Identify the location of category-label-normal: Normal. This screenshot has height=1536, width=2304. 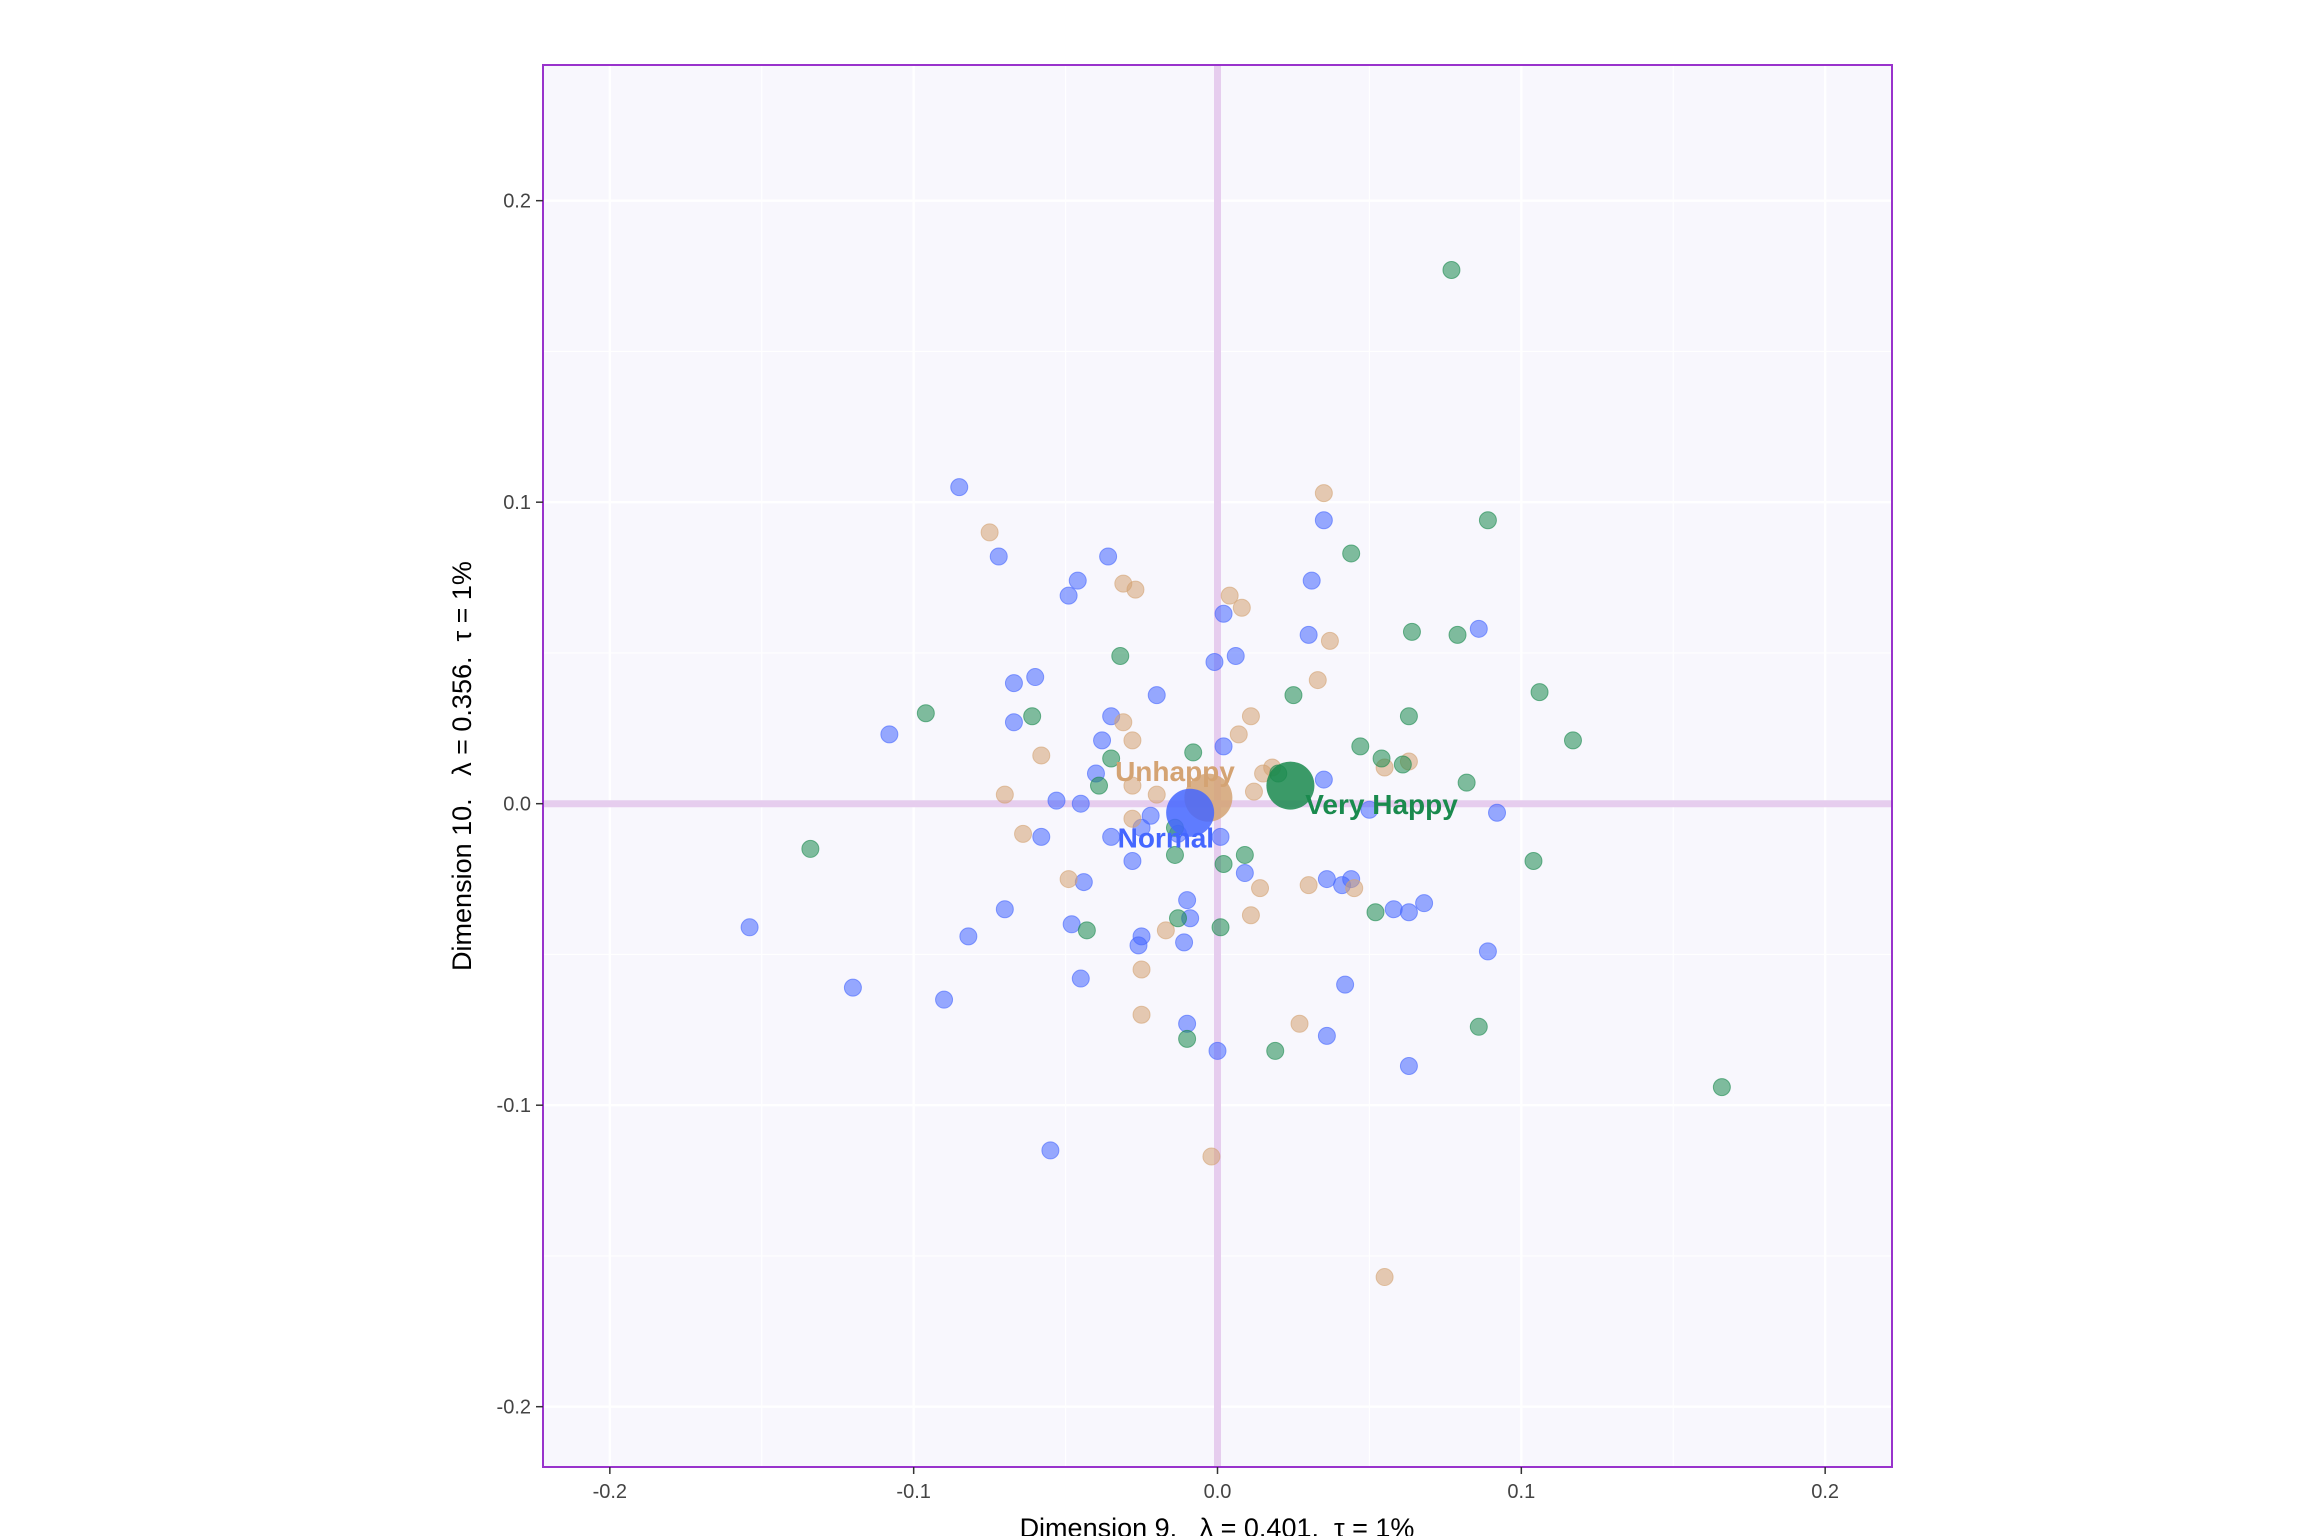
(1166, 837).